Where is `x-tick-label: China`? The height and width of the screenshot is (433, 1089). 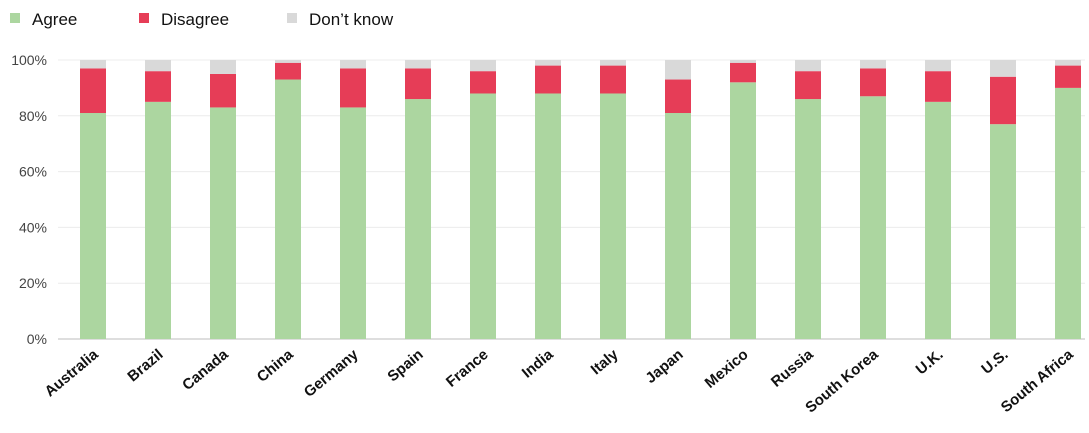 x-tick-label: China is located at coordinates (275, 366).